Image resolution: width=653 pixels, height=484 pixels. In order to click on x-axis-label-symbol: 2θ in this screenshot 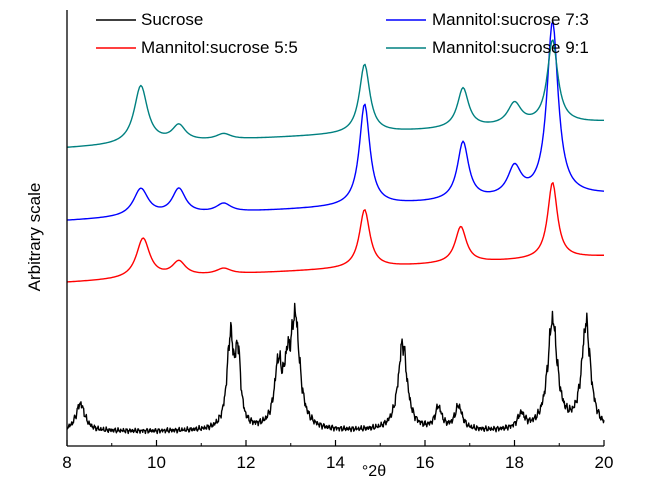, I will do `click(377, 471)`.